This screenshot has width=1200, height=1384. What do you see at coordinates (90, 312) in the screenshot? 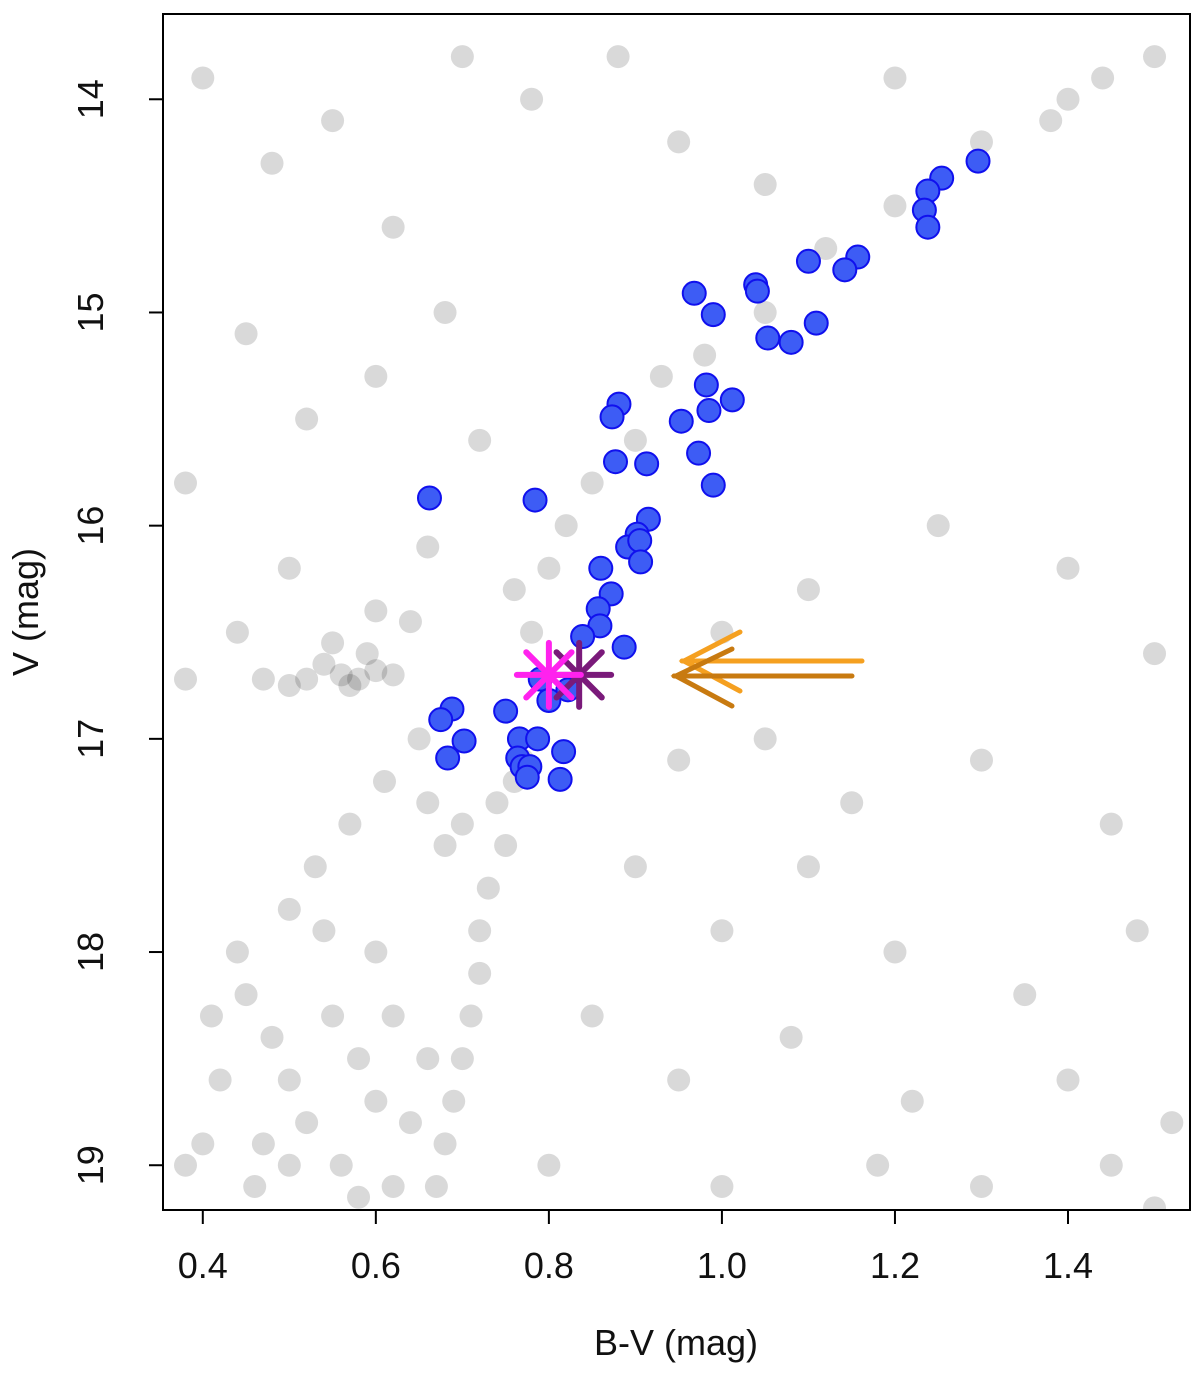
I see `y-tick-label: 15` at bounding box center [90, 312].